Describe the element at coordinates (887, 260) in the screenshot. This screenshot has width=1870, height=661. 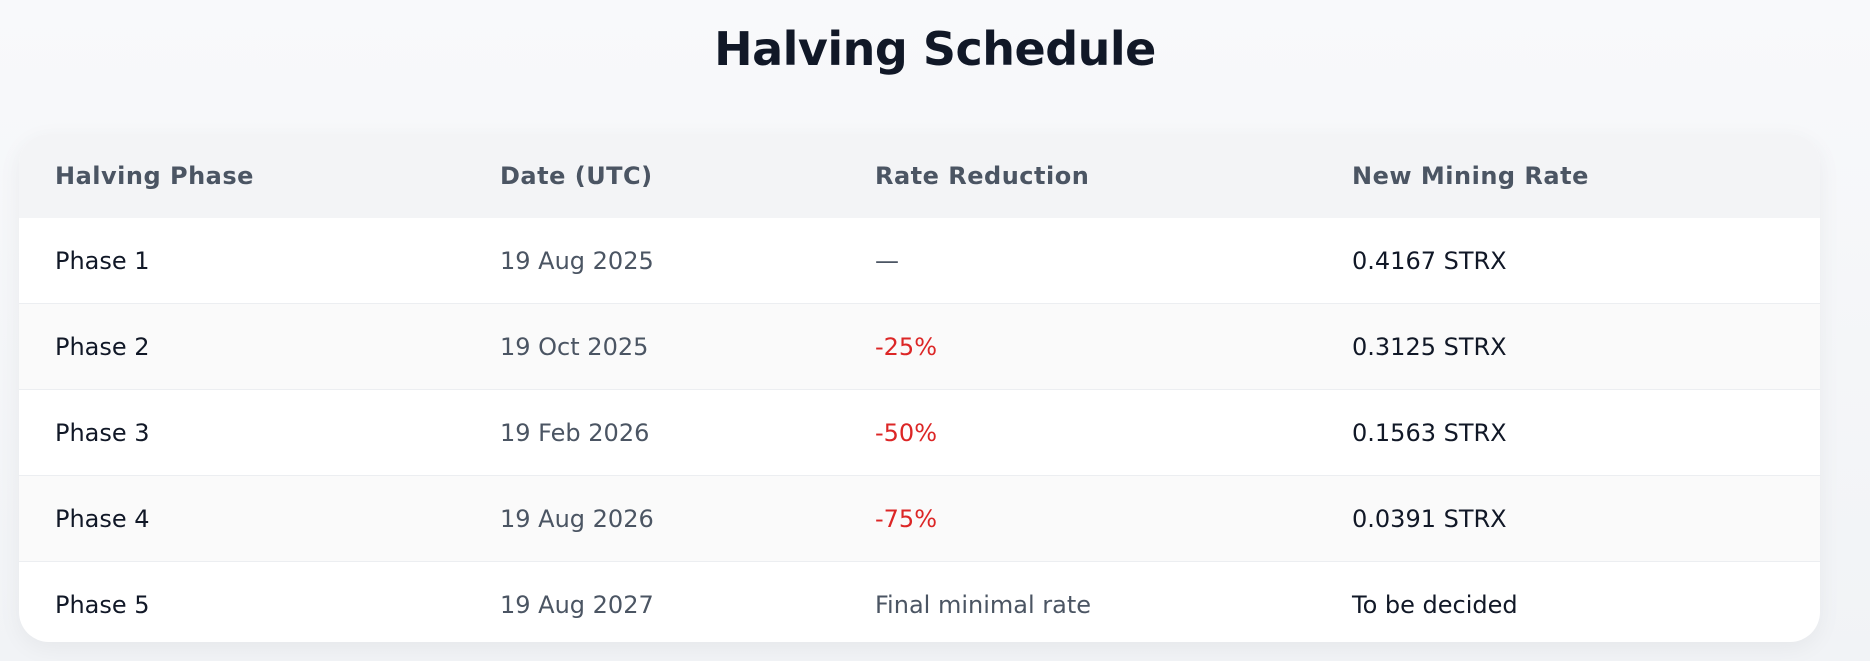
I see `table-cell: —` at that location.